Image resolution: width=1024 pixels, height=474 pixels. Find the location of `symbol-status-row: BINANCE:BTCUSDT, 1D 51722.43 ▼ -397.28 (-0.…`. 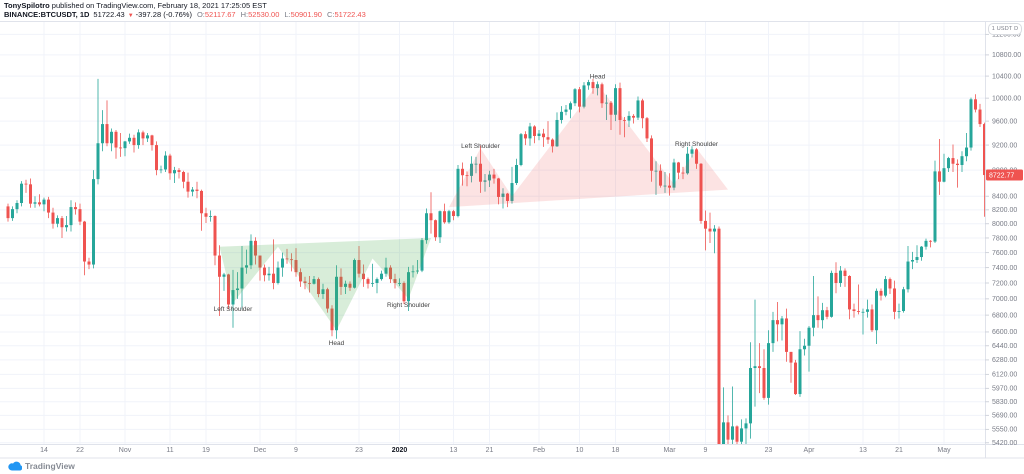

symbol-status-row: BINANCE:BTCUSDT, 1D 51722.43 ▼ -397.28 (-0.… is located at coordinates (185, 15).